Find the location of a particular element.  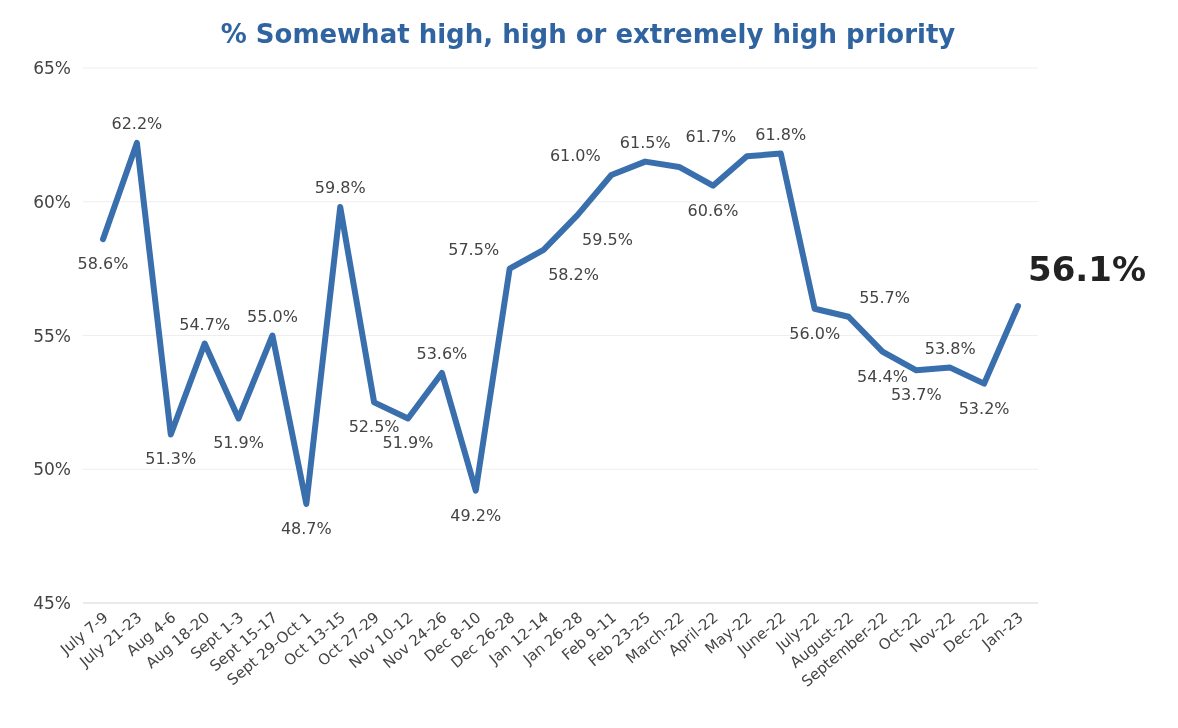

data-label: 58.2% is located at coordinates (573, 274).